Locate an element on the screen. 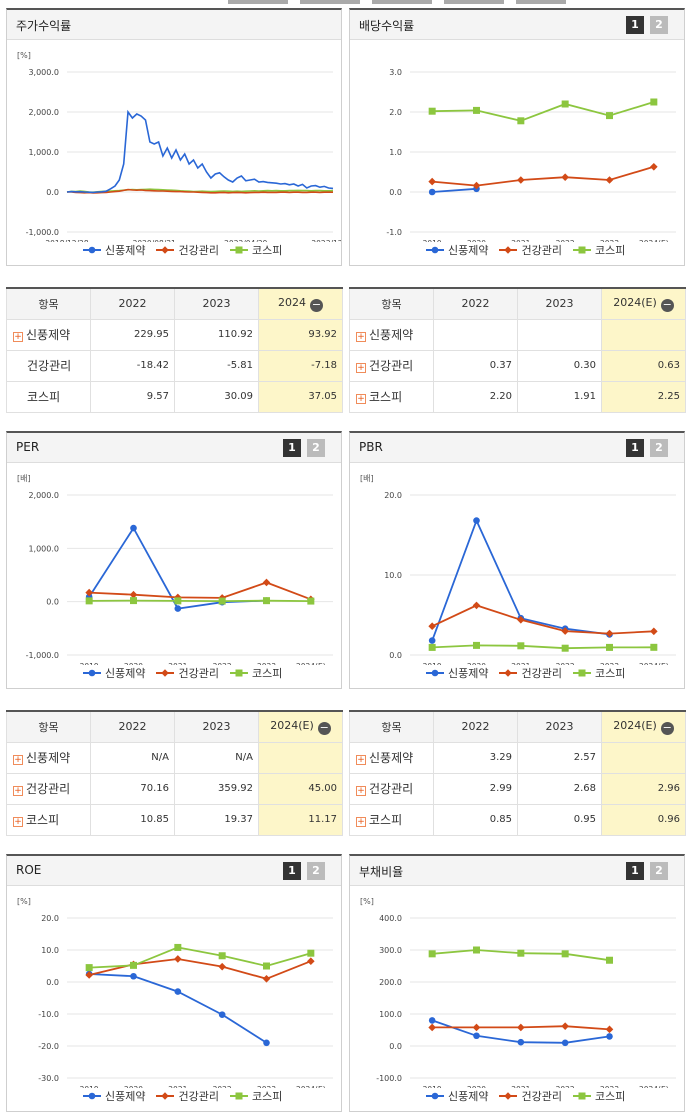 Image resolution: width=691 pixels, height=1115 pixels. x-tick-label: 2018/12/28 is located at coordinates (66, 240).